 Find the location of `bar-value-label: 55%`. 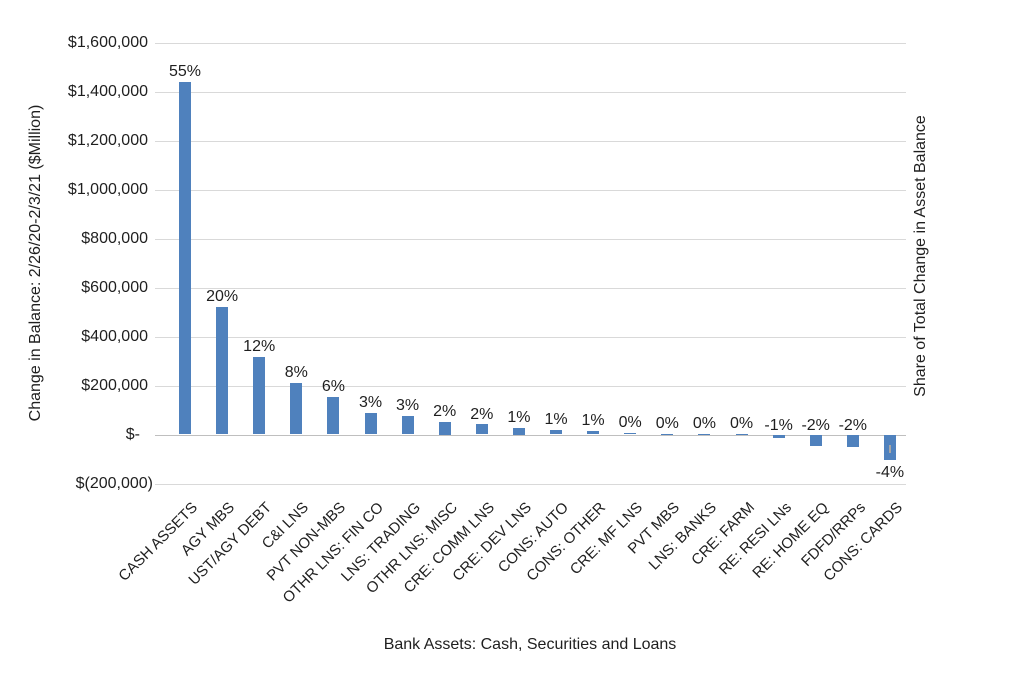

bar-value-label: 55% is located at coordinates (185, 71).